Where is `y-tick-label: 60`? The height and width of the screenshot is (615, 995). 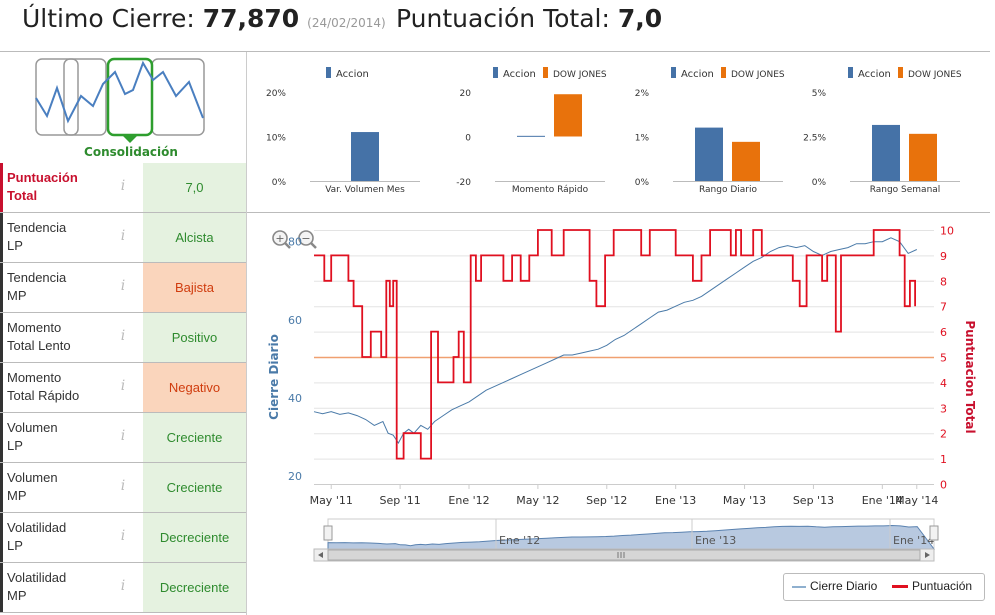
y-tick-label: 60 is located at coordinates (295, 320).